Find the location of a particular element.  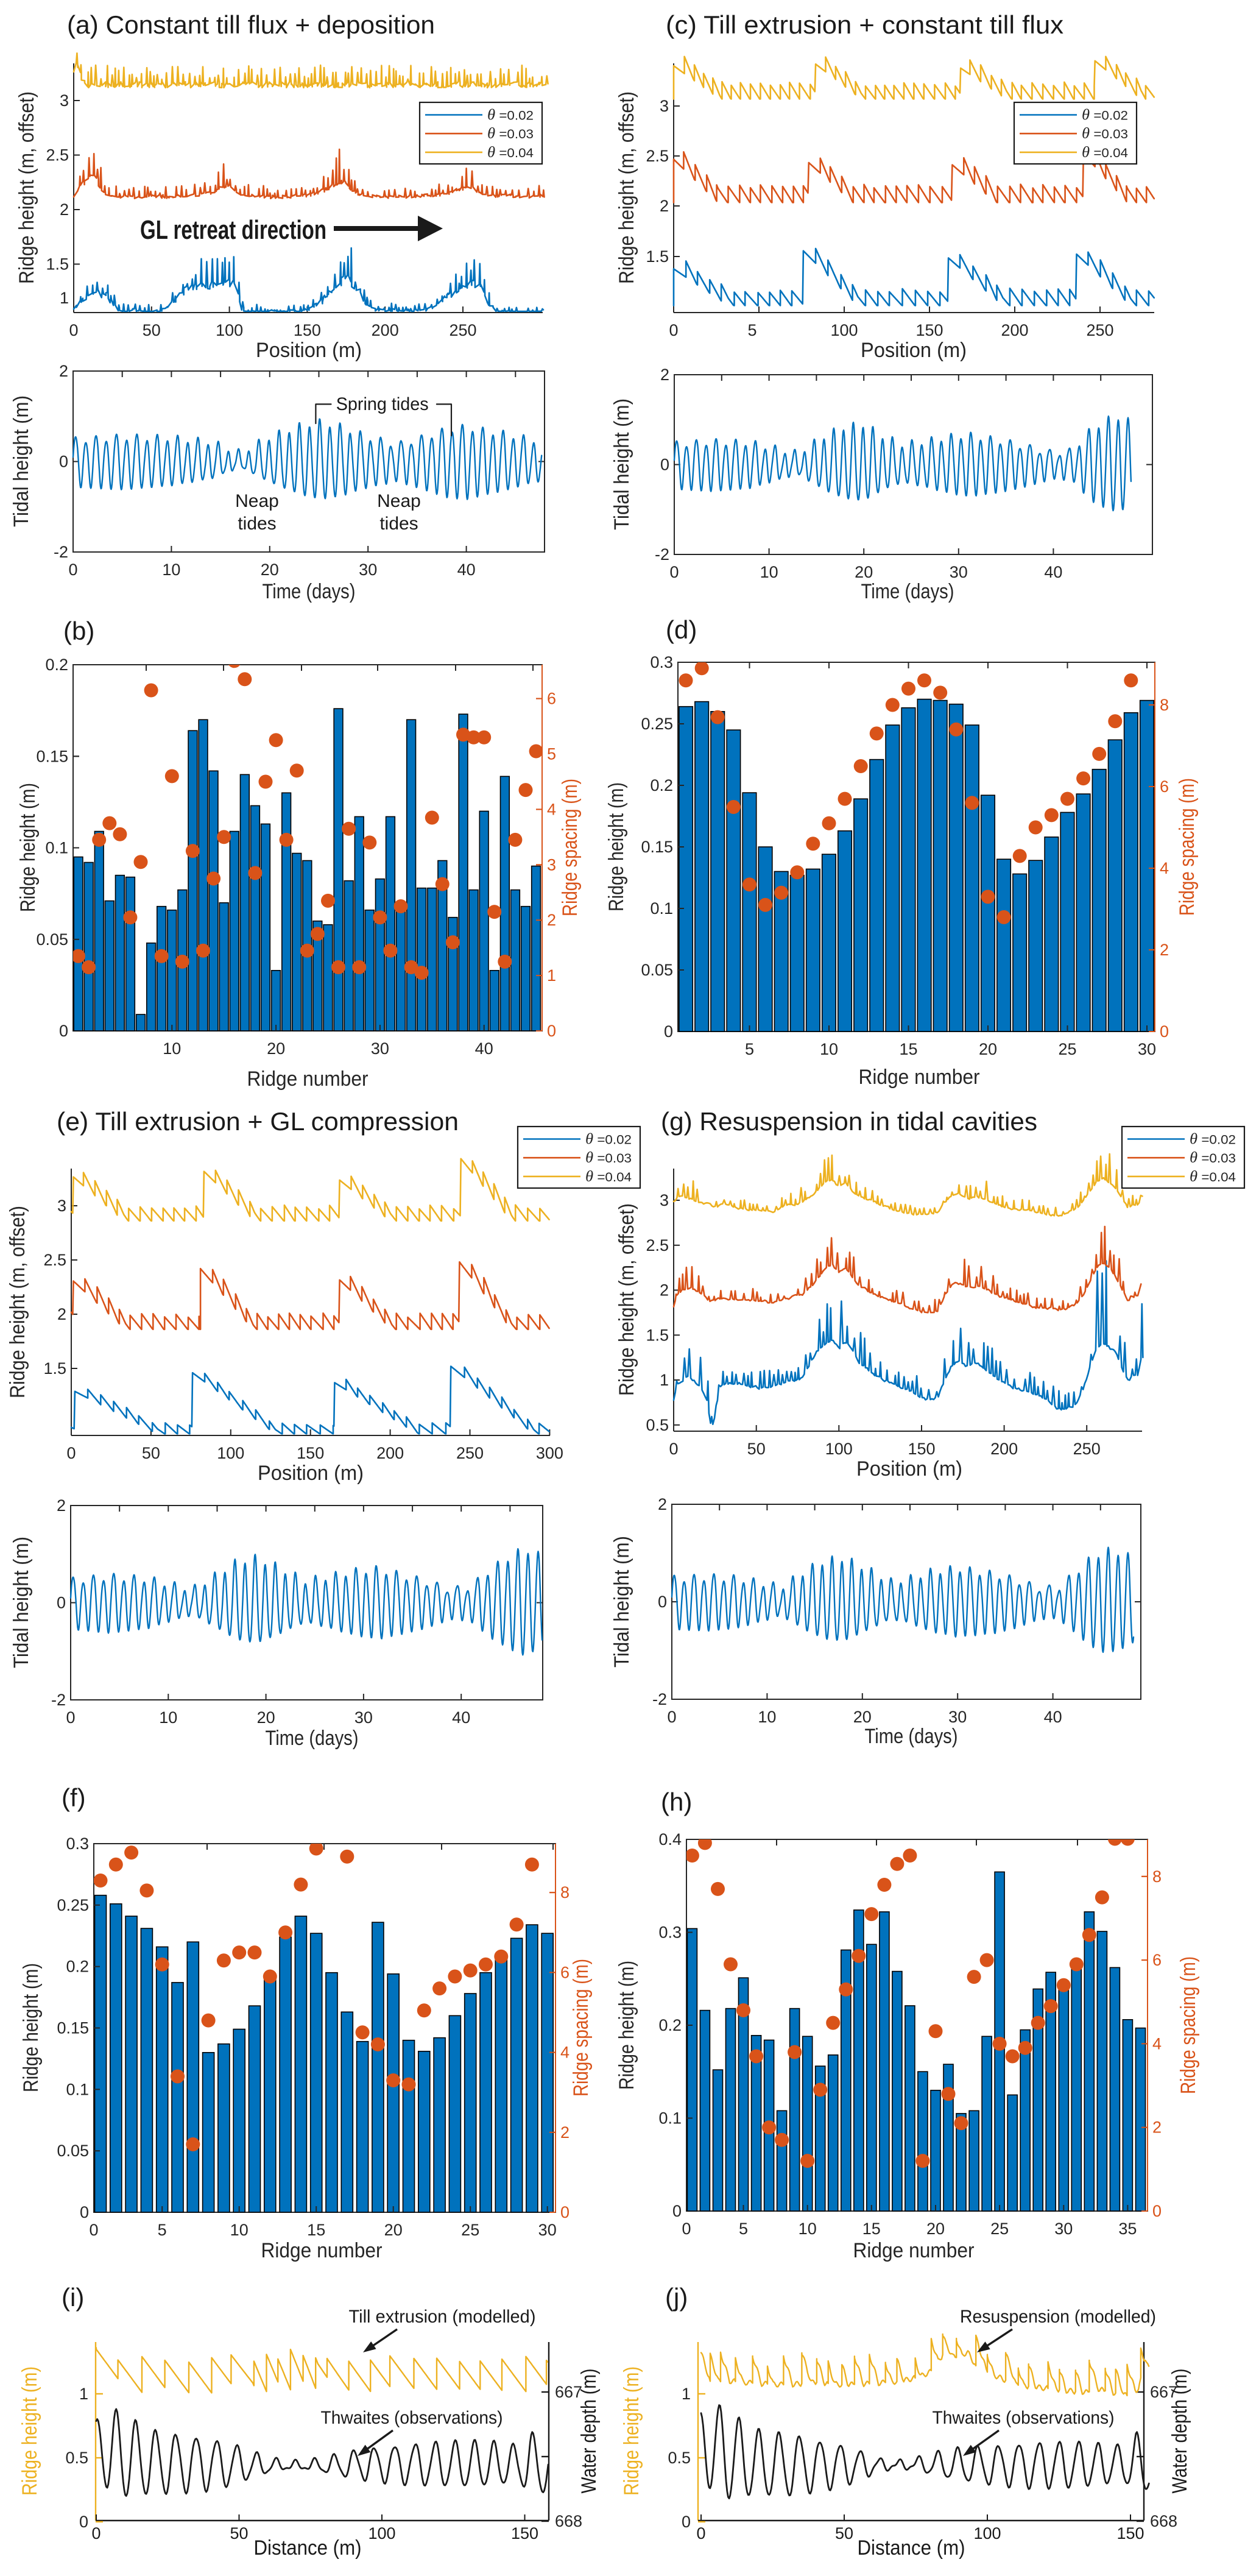

svg-text: (i) is located at coordinates (73, 2297).